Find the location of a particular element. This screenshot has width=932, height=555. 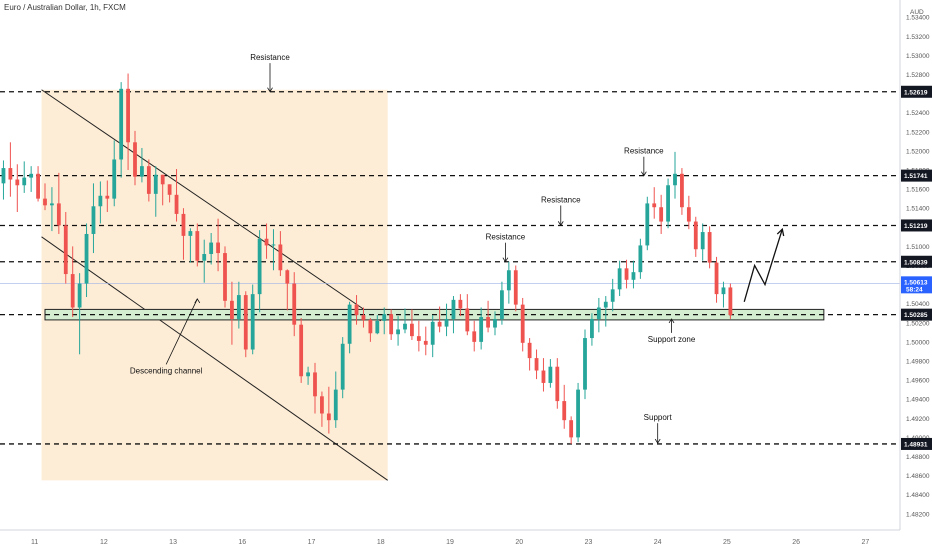

projection-path is located at coordinates (763, 265).